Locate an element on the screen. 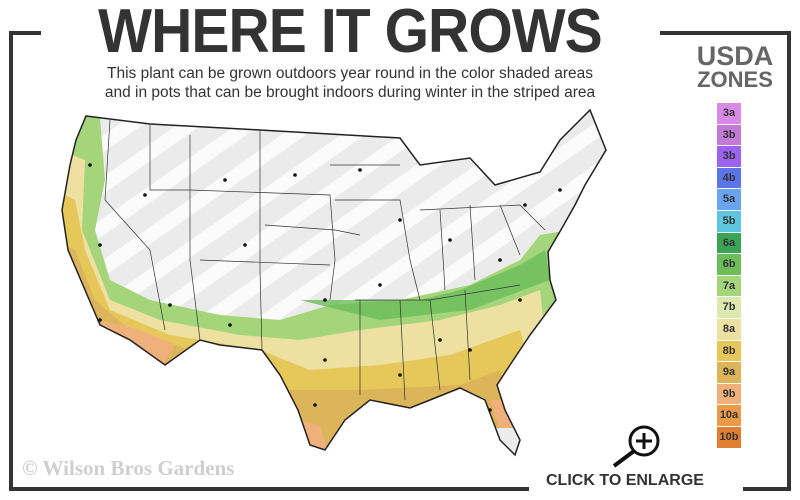 The image size is (800, 500). legend-zone-5b: 5b is located at coordinates (729, 221).